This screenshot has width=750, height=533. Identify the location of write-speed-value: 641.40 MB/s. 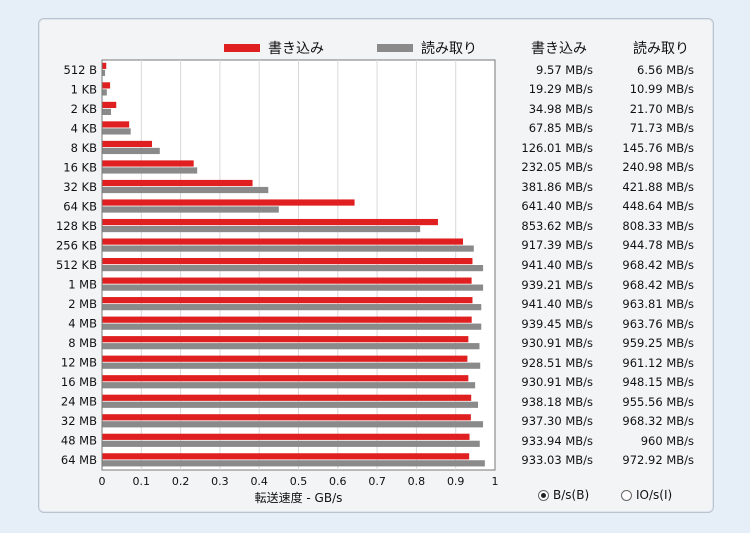
(557, 206).